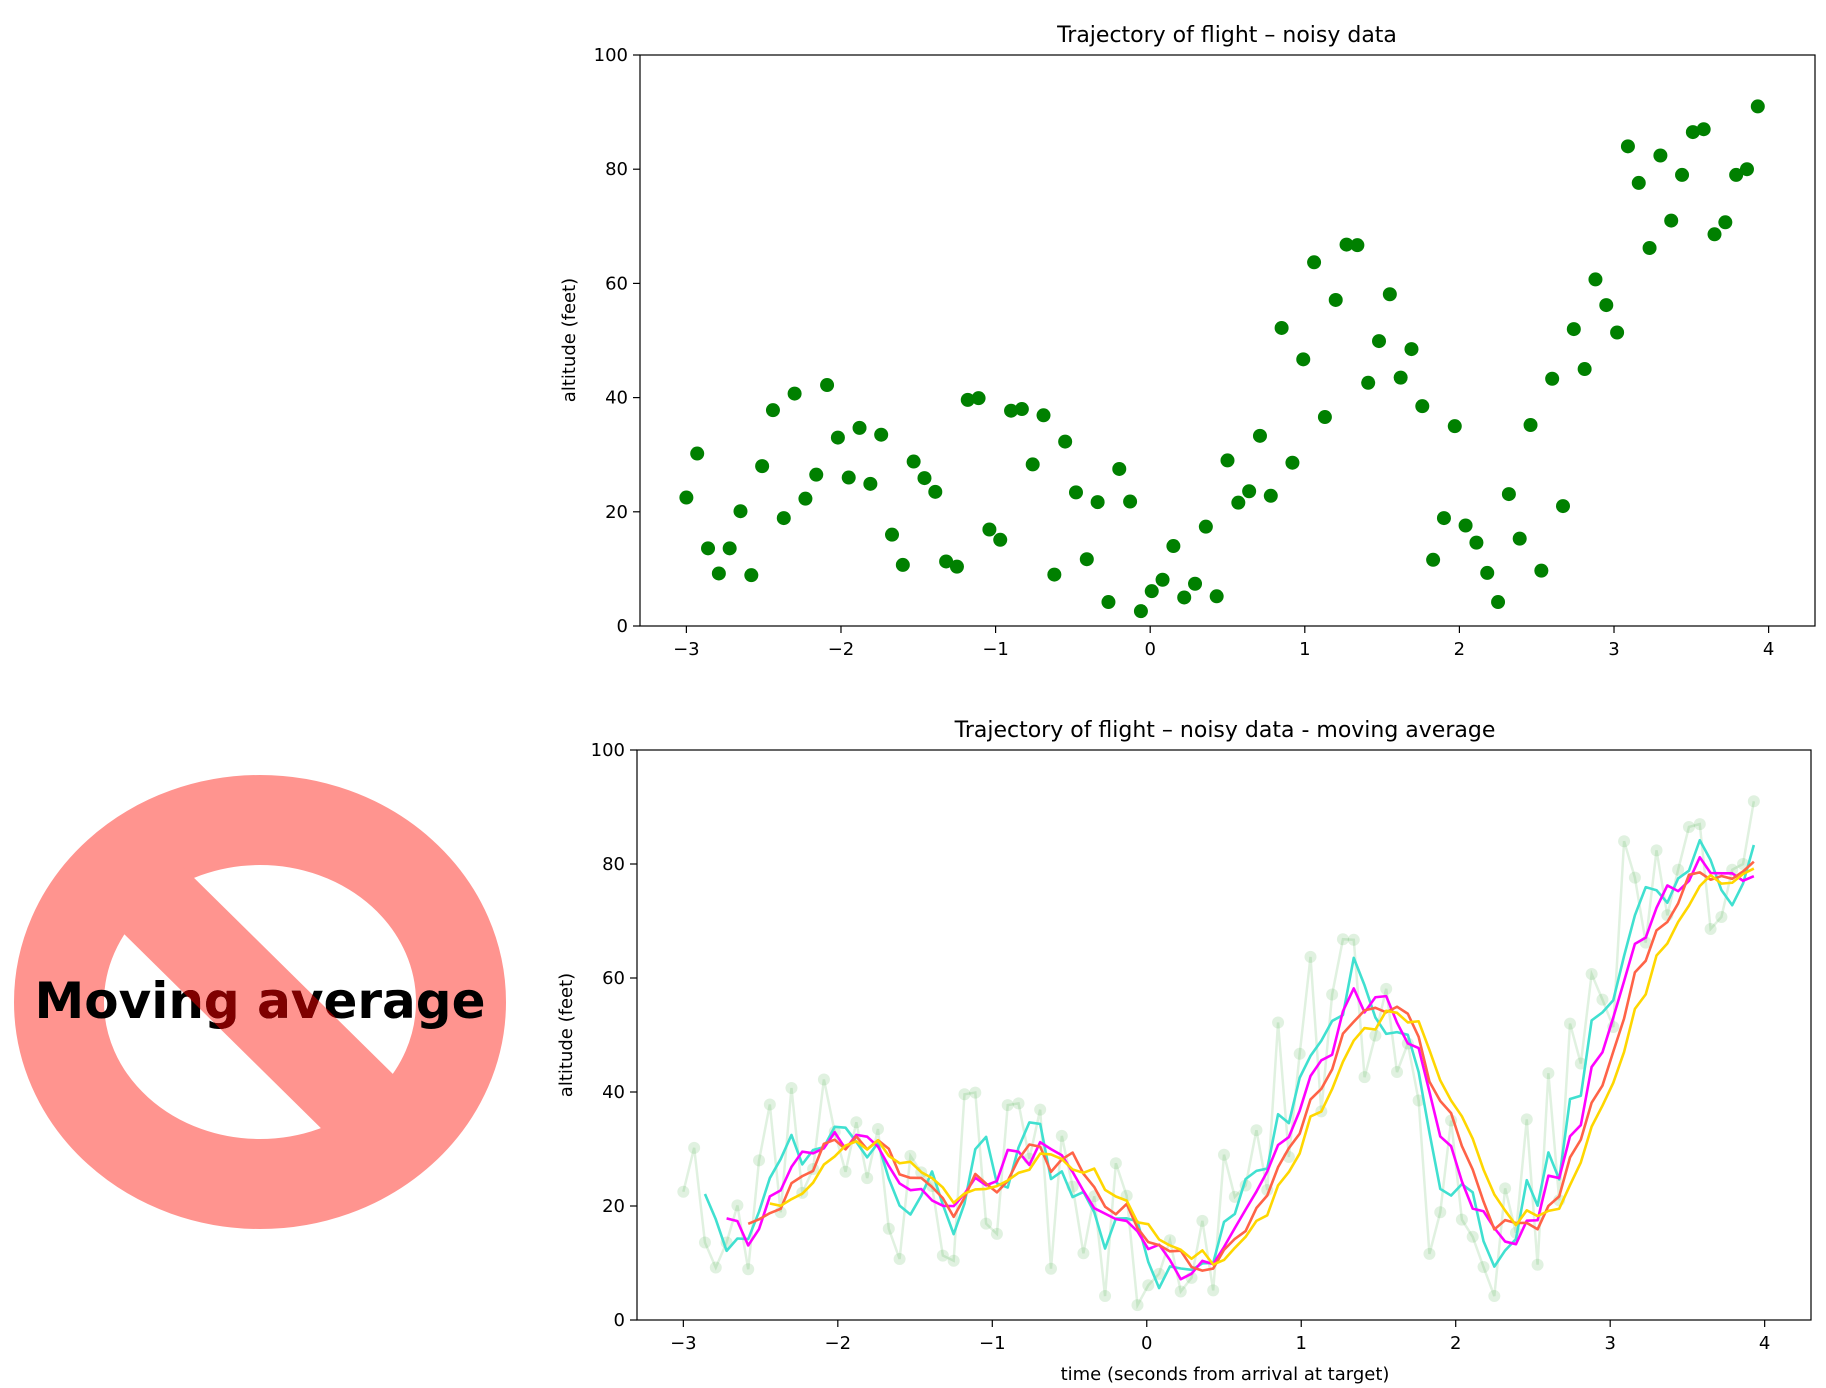  Describe the element at coordinates (614, 1035) in the screenshot. I see `y-axis: 0 20 40 60 80 100` at that location.